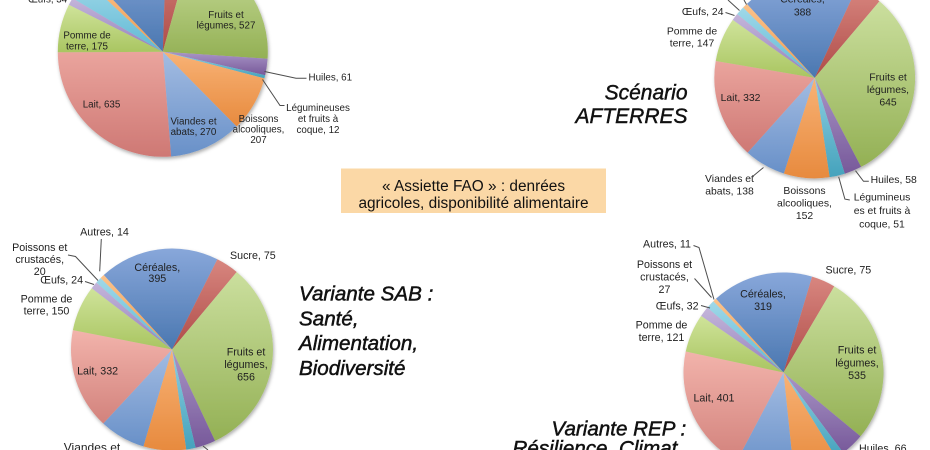 The width and height of the screenshot is (930, 450). What do you see at coordinates (331, 78) in the screenshot?
I see `svg-text: Huiles, 61` at bounding box center [331, 78].